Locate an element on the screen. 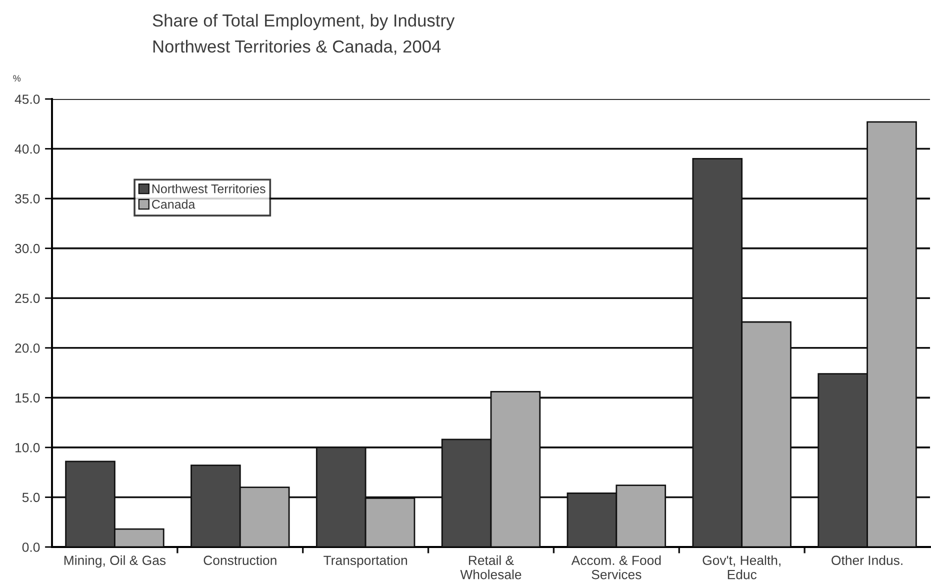  y-tick-label: 5.0 is located at coordinates (31, 497).